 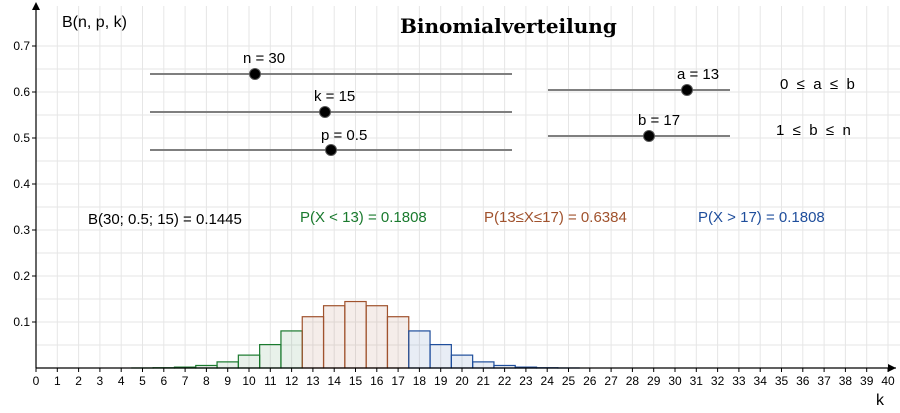 I want to click on x-tick-label: 5, so click(x=142, y=381).